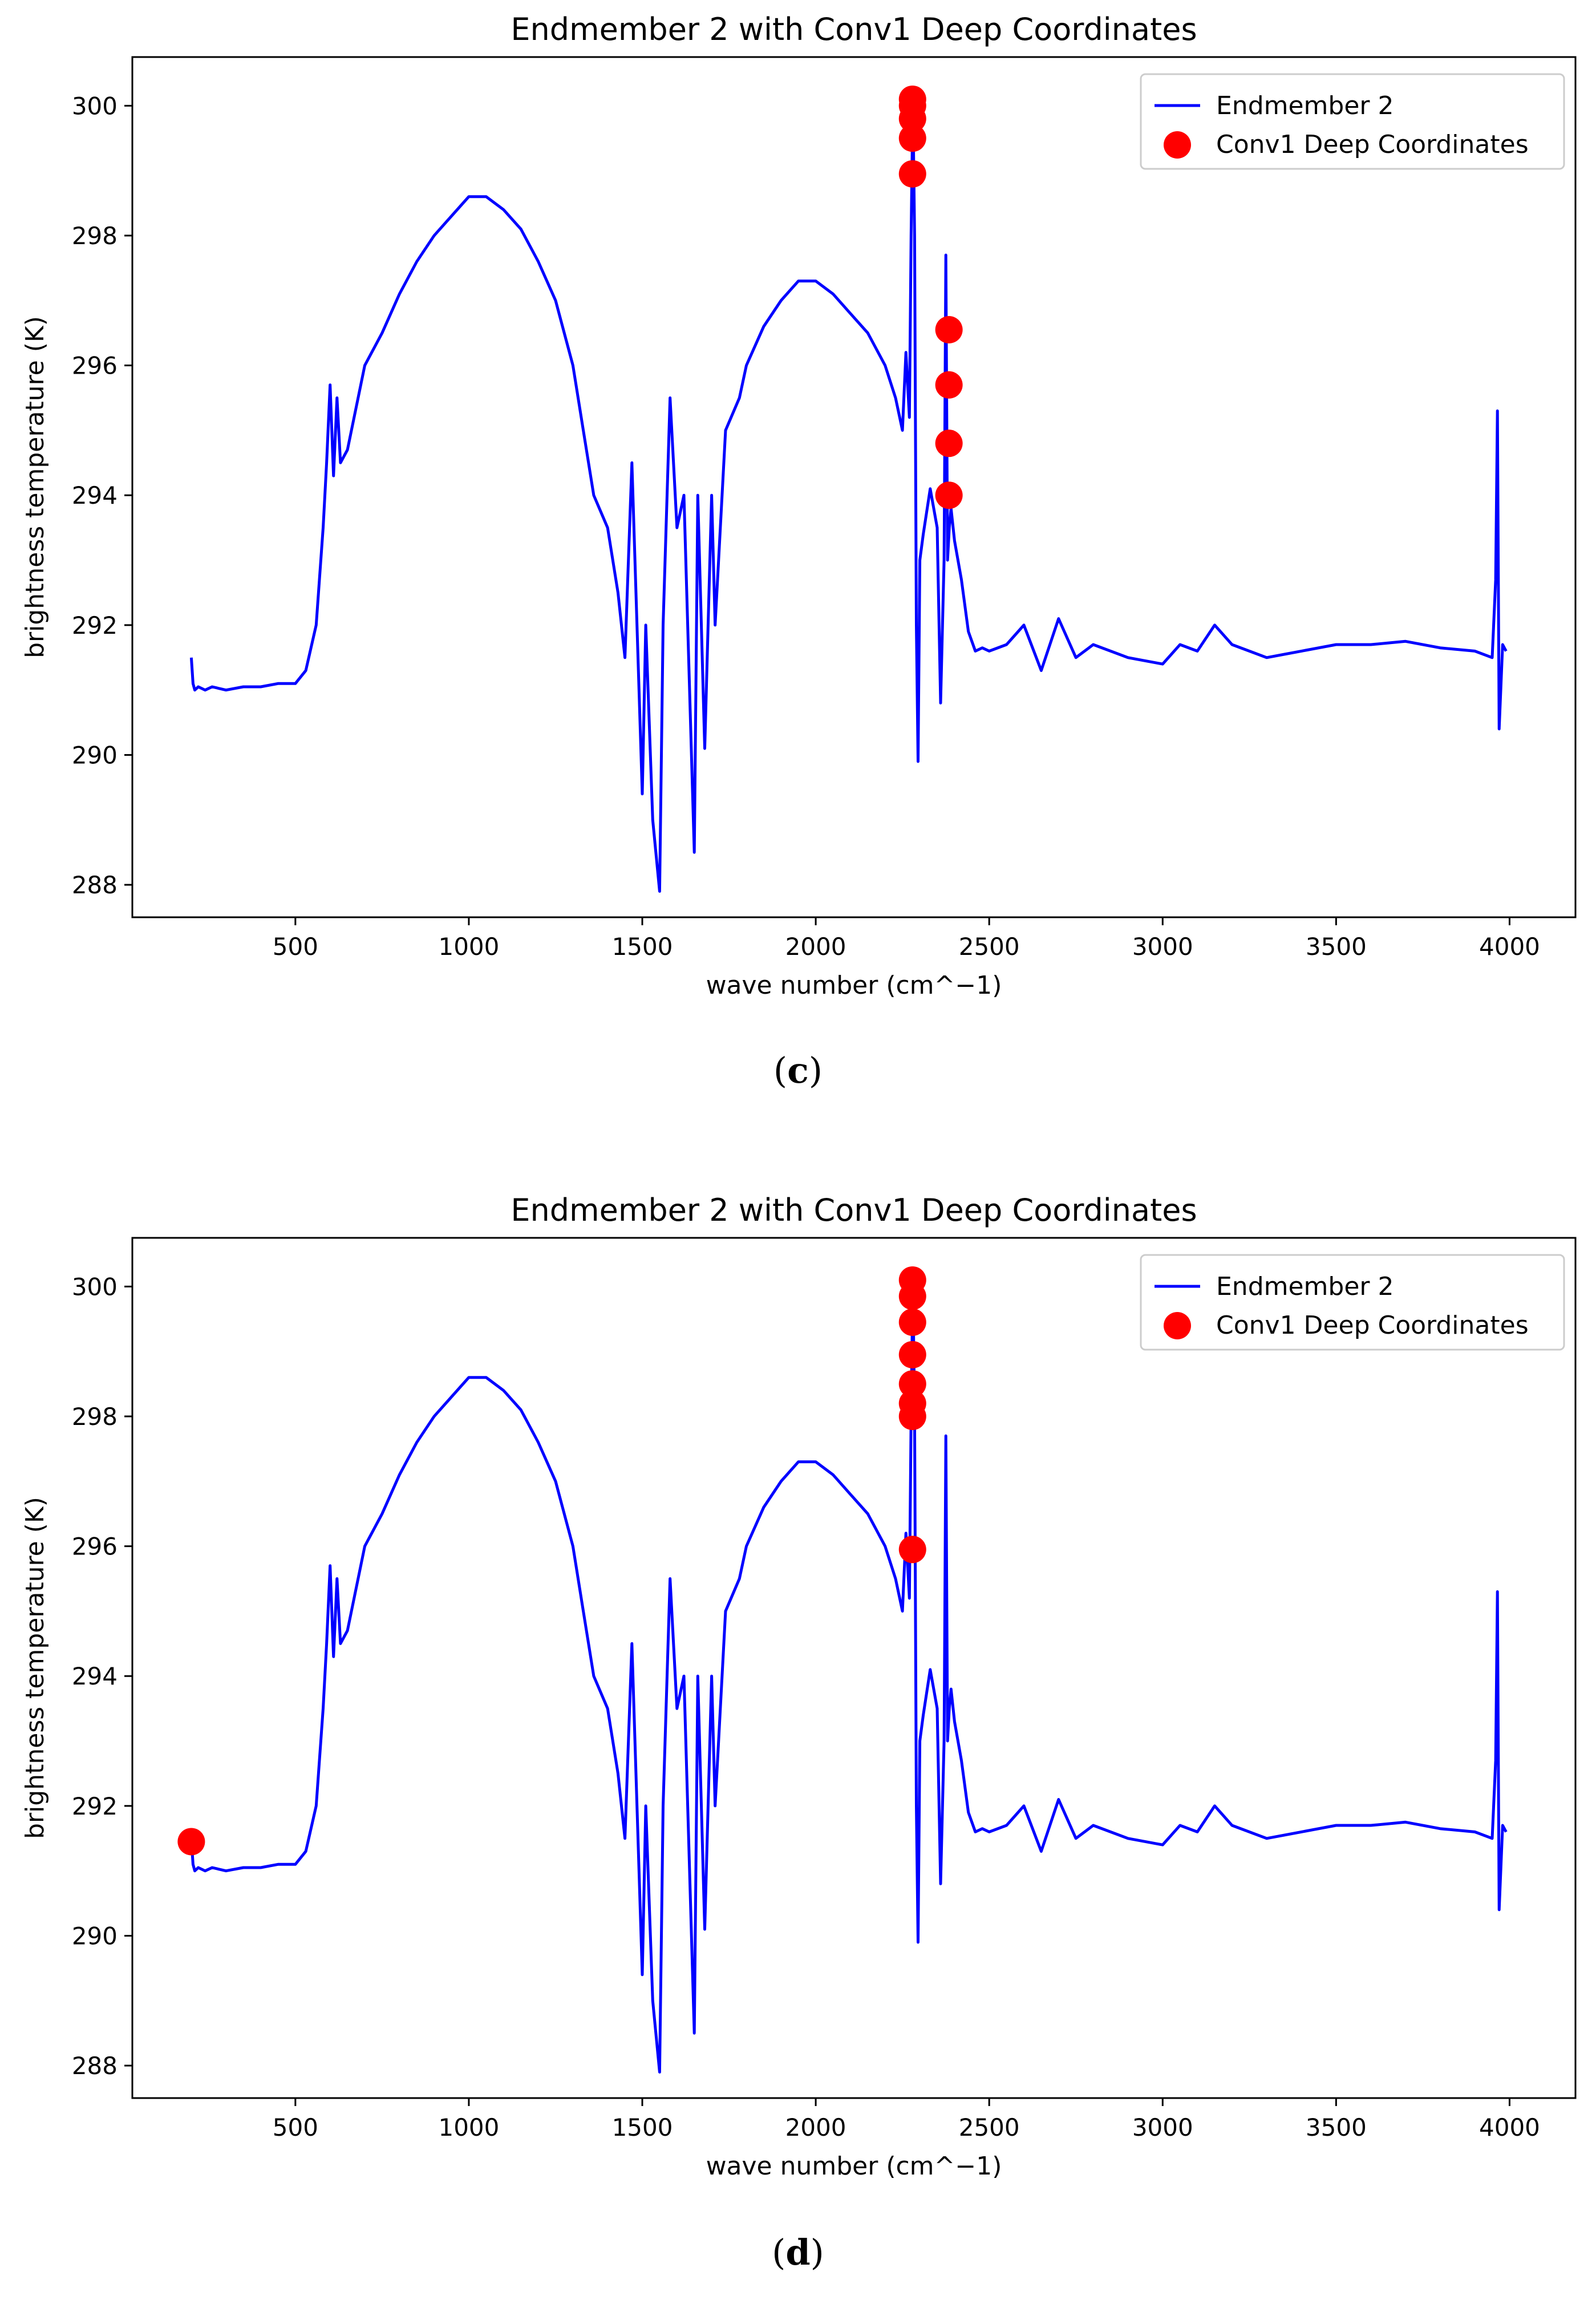  What do you see at coordinates (798, 1070) in the screenshot?
I see `panel-label-c: (c)` at bounding box center [798, 1070].